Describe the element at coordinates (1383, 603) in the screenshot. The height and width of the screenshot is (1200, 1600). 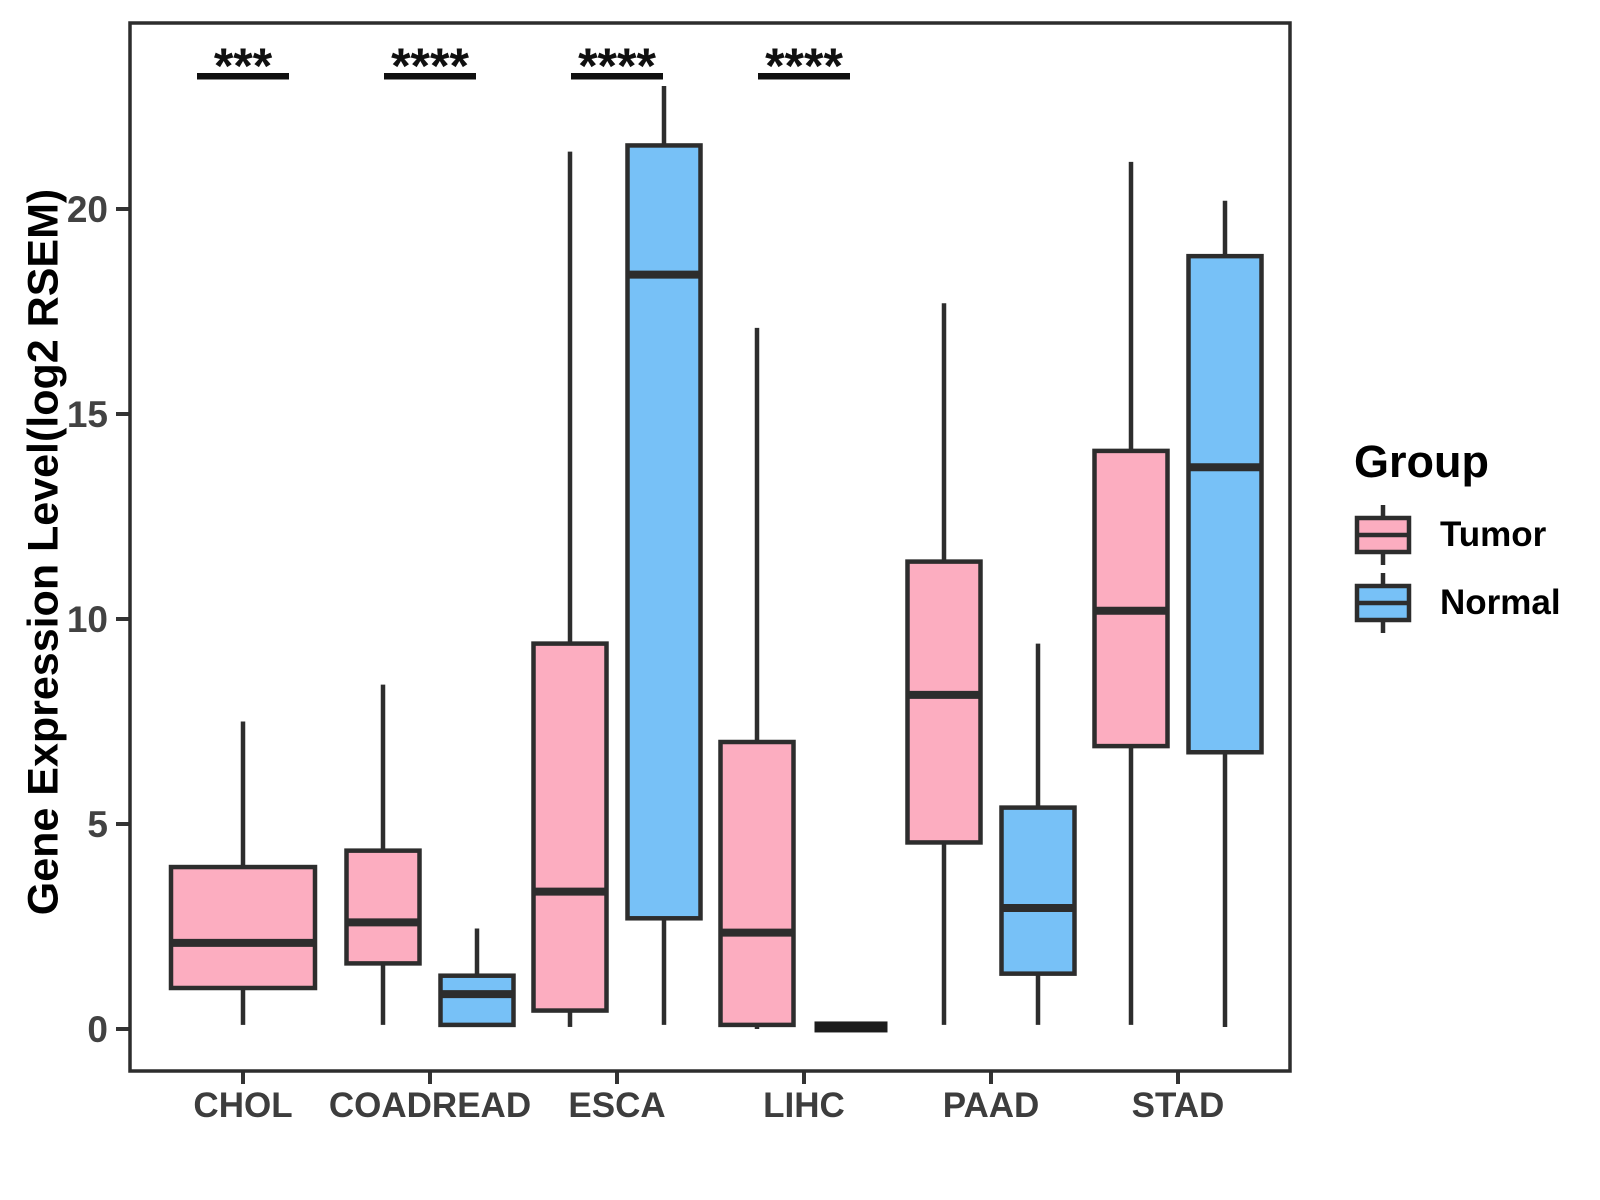
I see `normal-boxplot-key-icon` at that location.